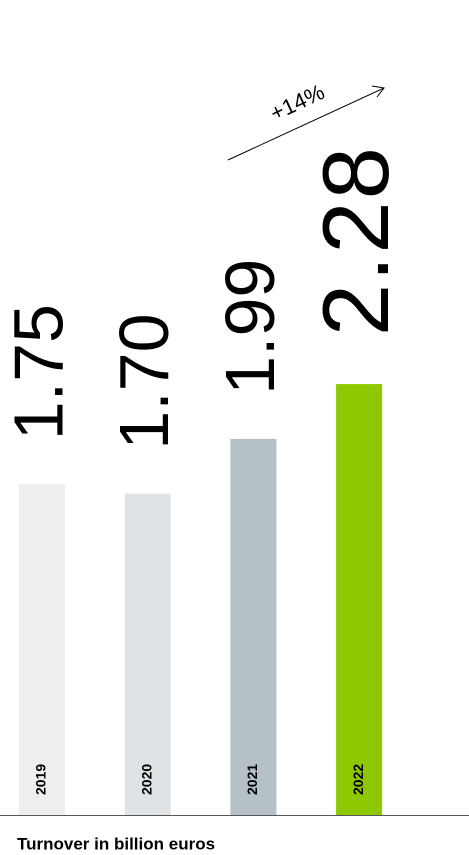 This screenshot has width=469, height=855. I want to click on trend-arrow, so click(306, 124).